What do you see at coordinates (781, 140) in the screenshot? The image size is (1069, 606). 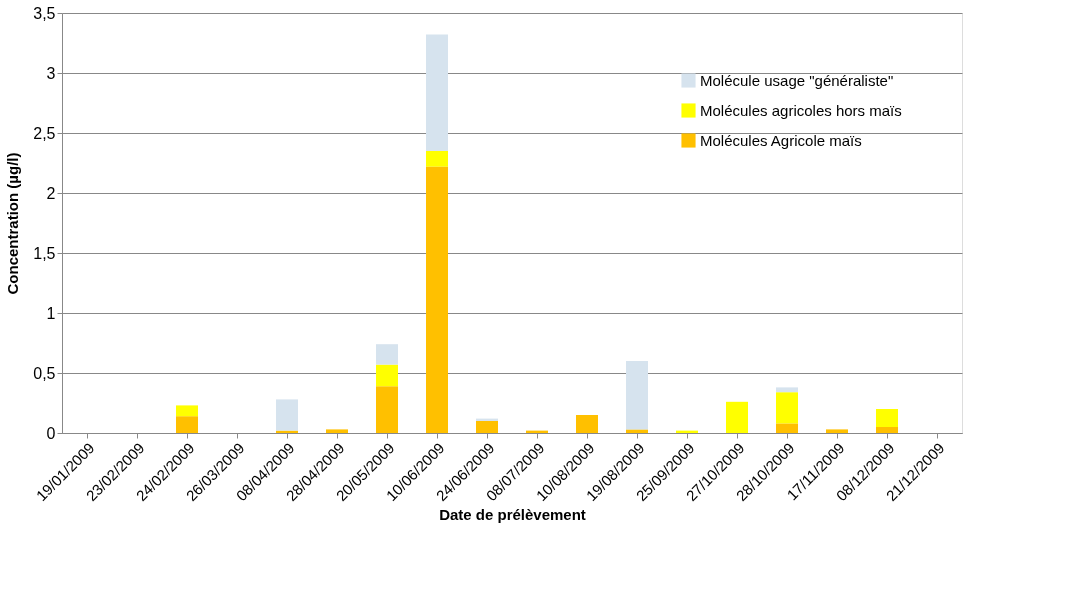 I see `legend-label: Molécules Agricole maïs` at bounding box center [781, 140].